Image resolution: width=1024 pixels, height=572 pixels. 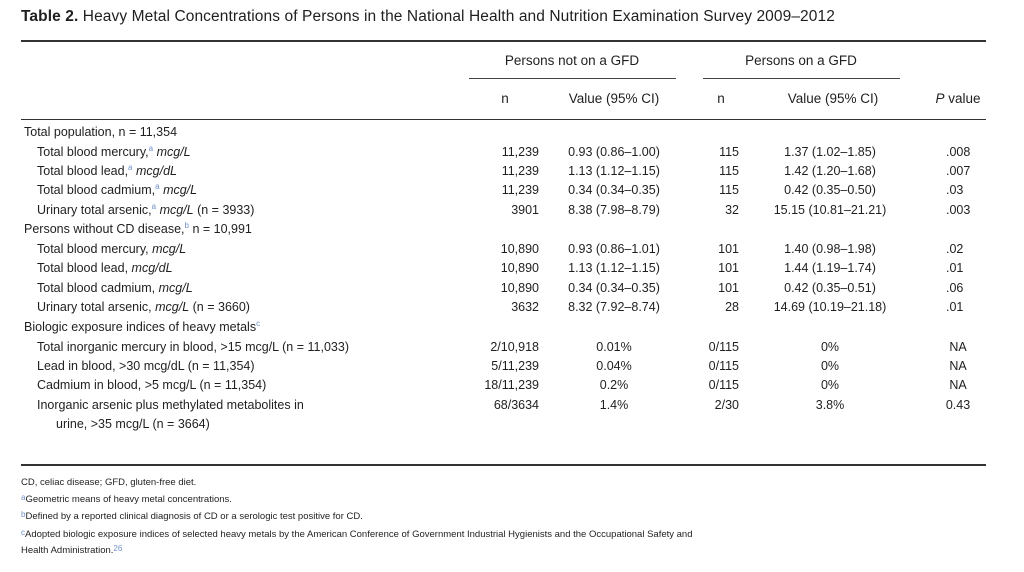 What do you see at coordinates (105, 268) in the screenshot?
I see `row-label: Total blood lead, mcg/dL` at bounding box center [105, 268].